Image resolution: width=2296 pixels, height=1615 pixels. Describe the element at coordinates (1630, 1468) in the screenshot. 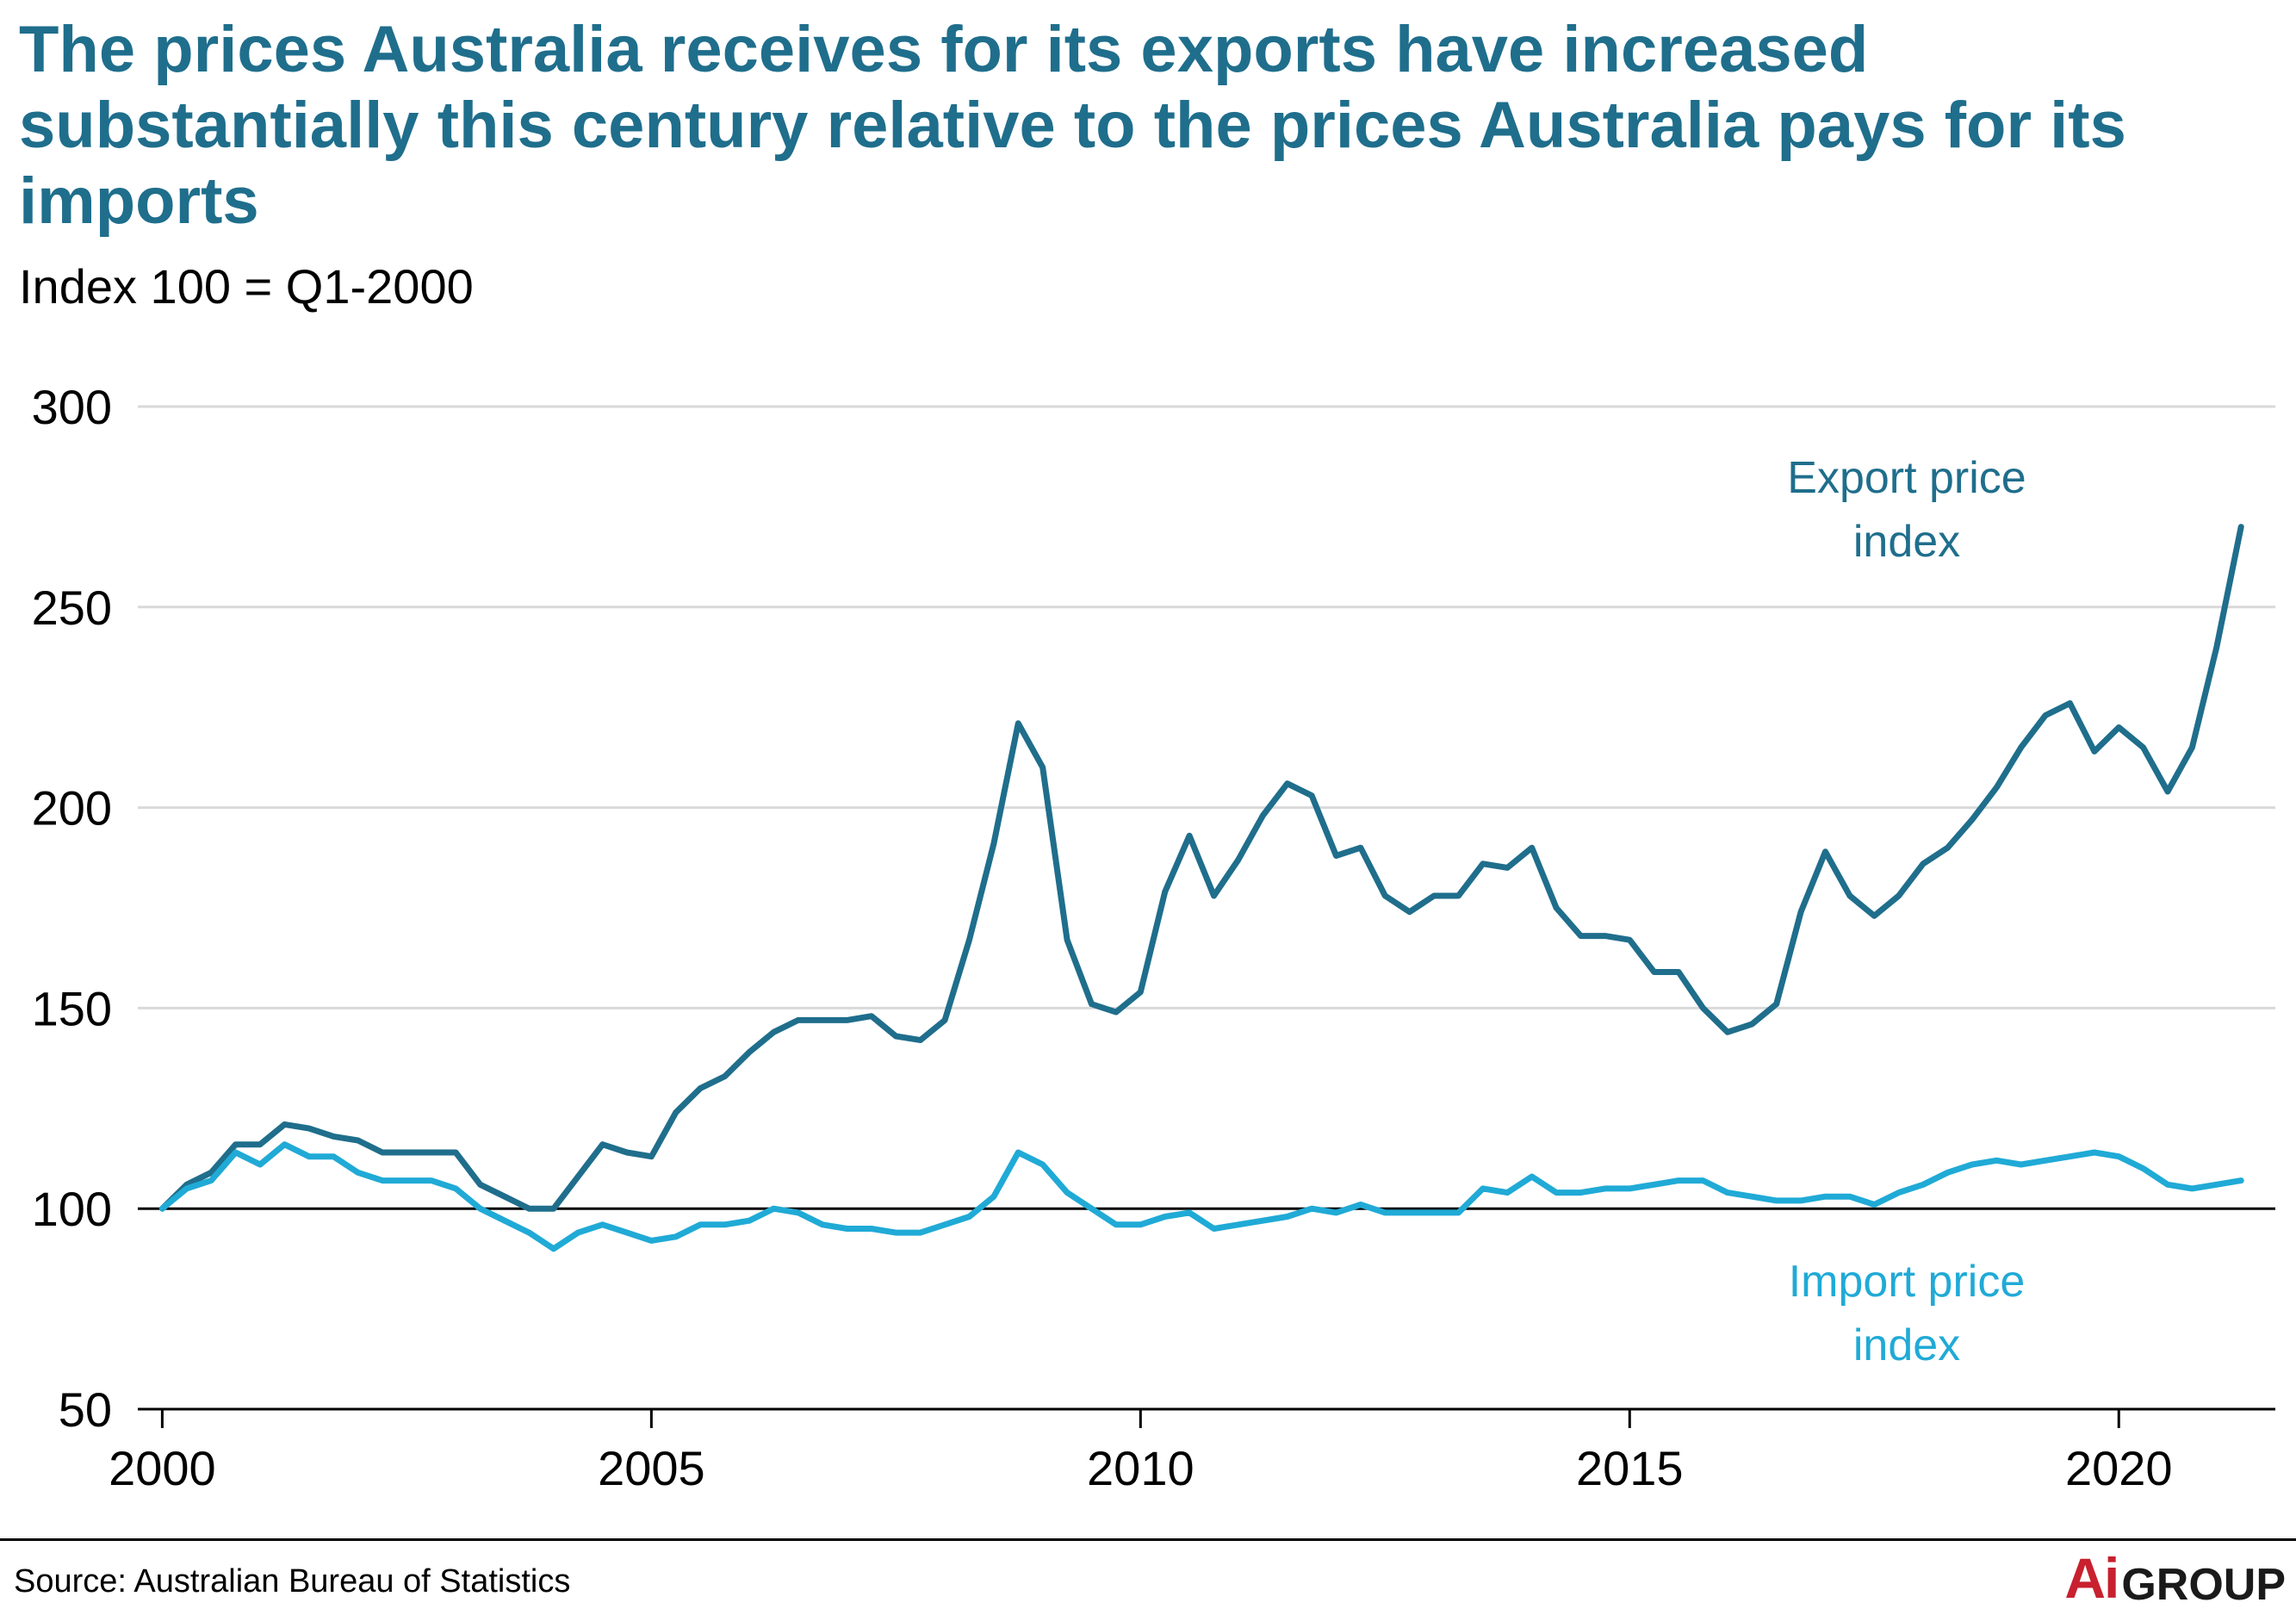

I see `x-tick-label-2015: 2015` at that location.